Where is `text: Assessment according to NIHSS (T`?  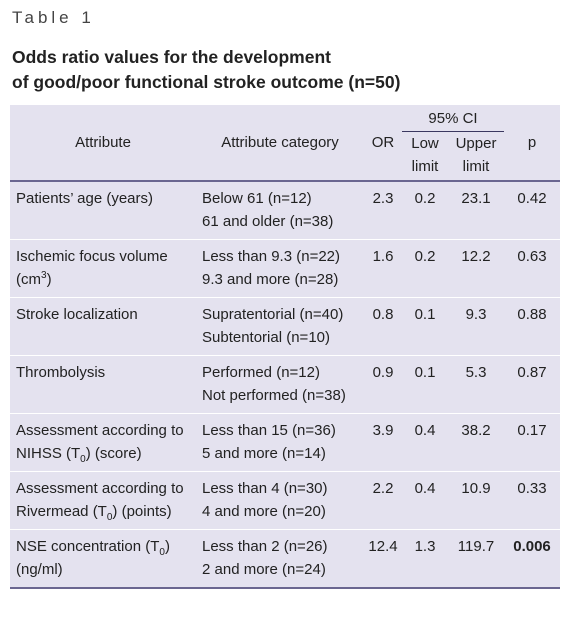 text: Assessment according to NIHSS (T is located at coordinates (100, 442).